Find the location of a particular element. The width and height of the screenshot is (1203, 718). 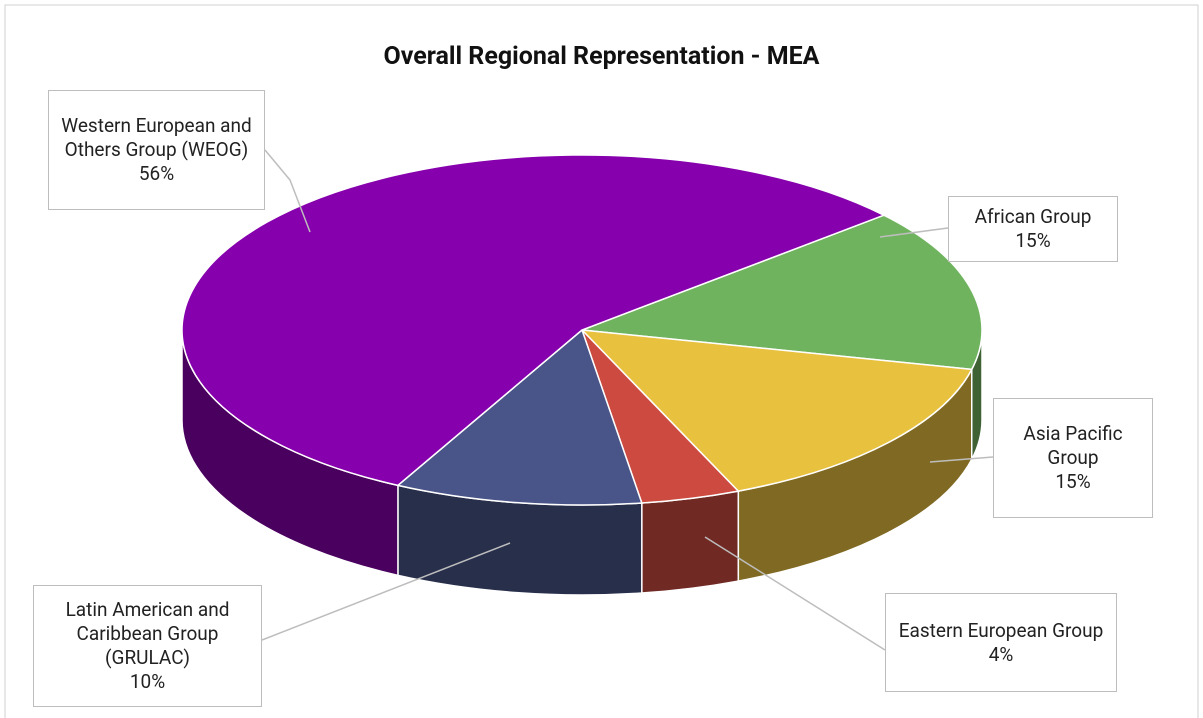

data-label: Asia Pacific Group 15% is located at coordinates (1073, 458).